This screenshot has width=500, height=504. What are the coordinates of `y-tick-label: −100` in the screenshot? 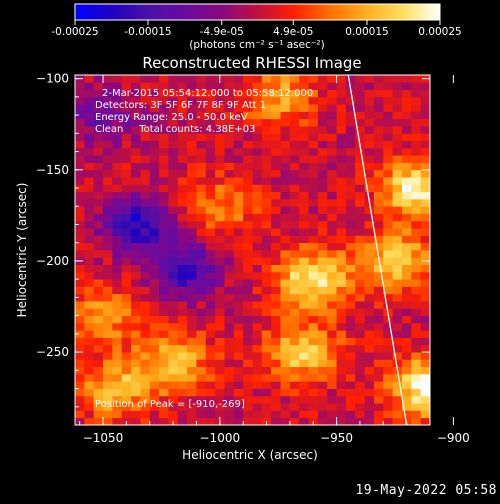 It's located at (52, 79).